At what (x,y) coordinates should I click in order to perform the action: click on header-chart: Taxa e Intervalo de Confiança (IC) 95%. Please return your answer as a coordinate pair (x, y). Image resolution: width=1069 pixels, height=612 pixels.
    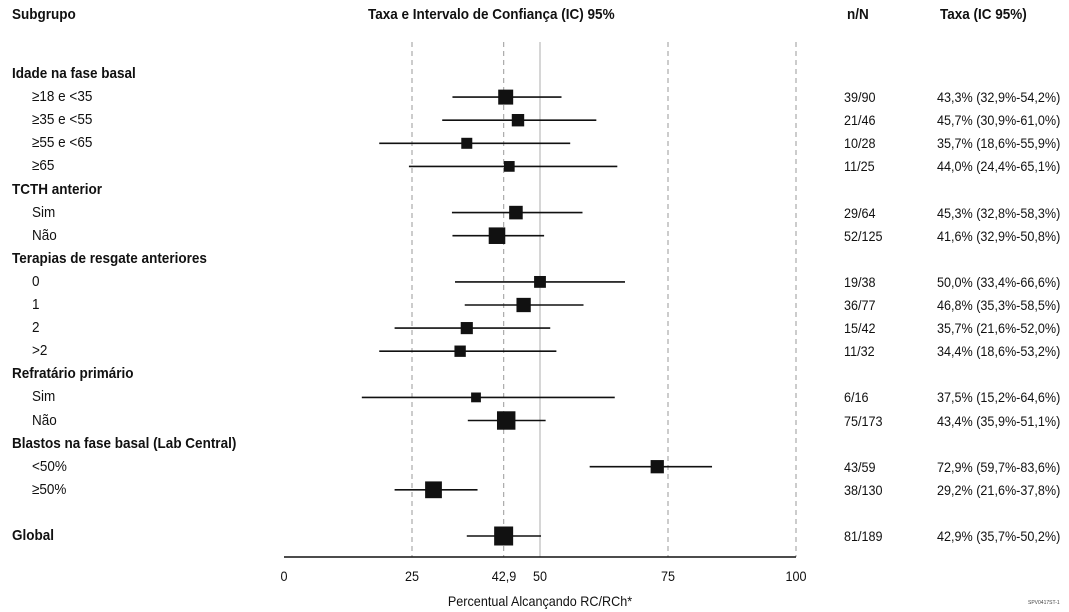
    Looking at the image, I should click on (491, 14).